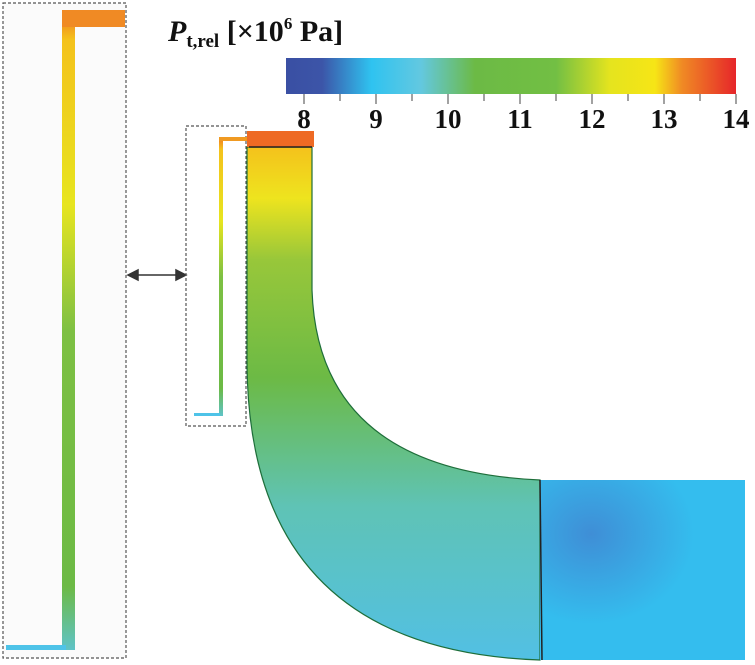 The width and height of the screenshot is (755, 665). Describe the element at coordinates (207, 414) in the screenshot. I see `small-bottom-channel` at that location.